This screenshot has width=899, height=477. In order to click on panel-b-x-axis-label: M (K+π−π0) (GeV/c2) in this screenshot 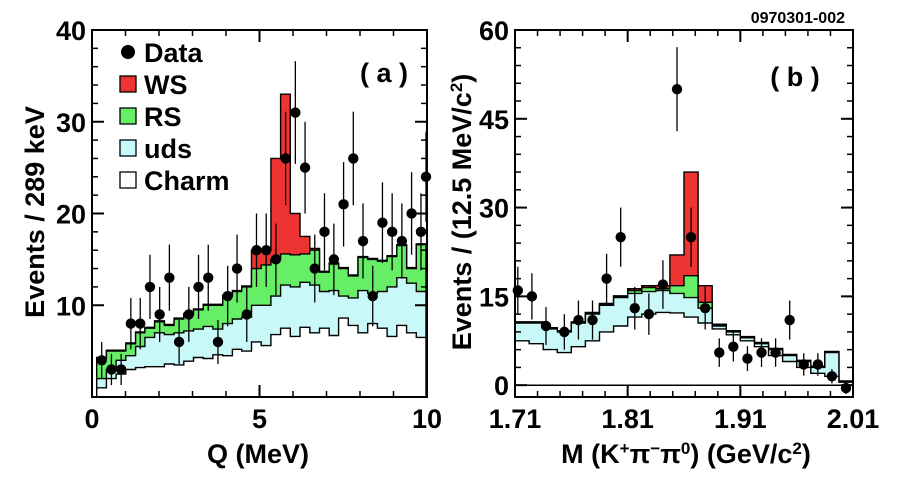, I will do `click(686, 454)`.